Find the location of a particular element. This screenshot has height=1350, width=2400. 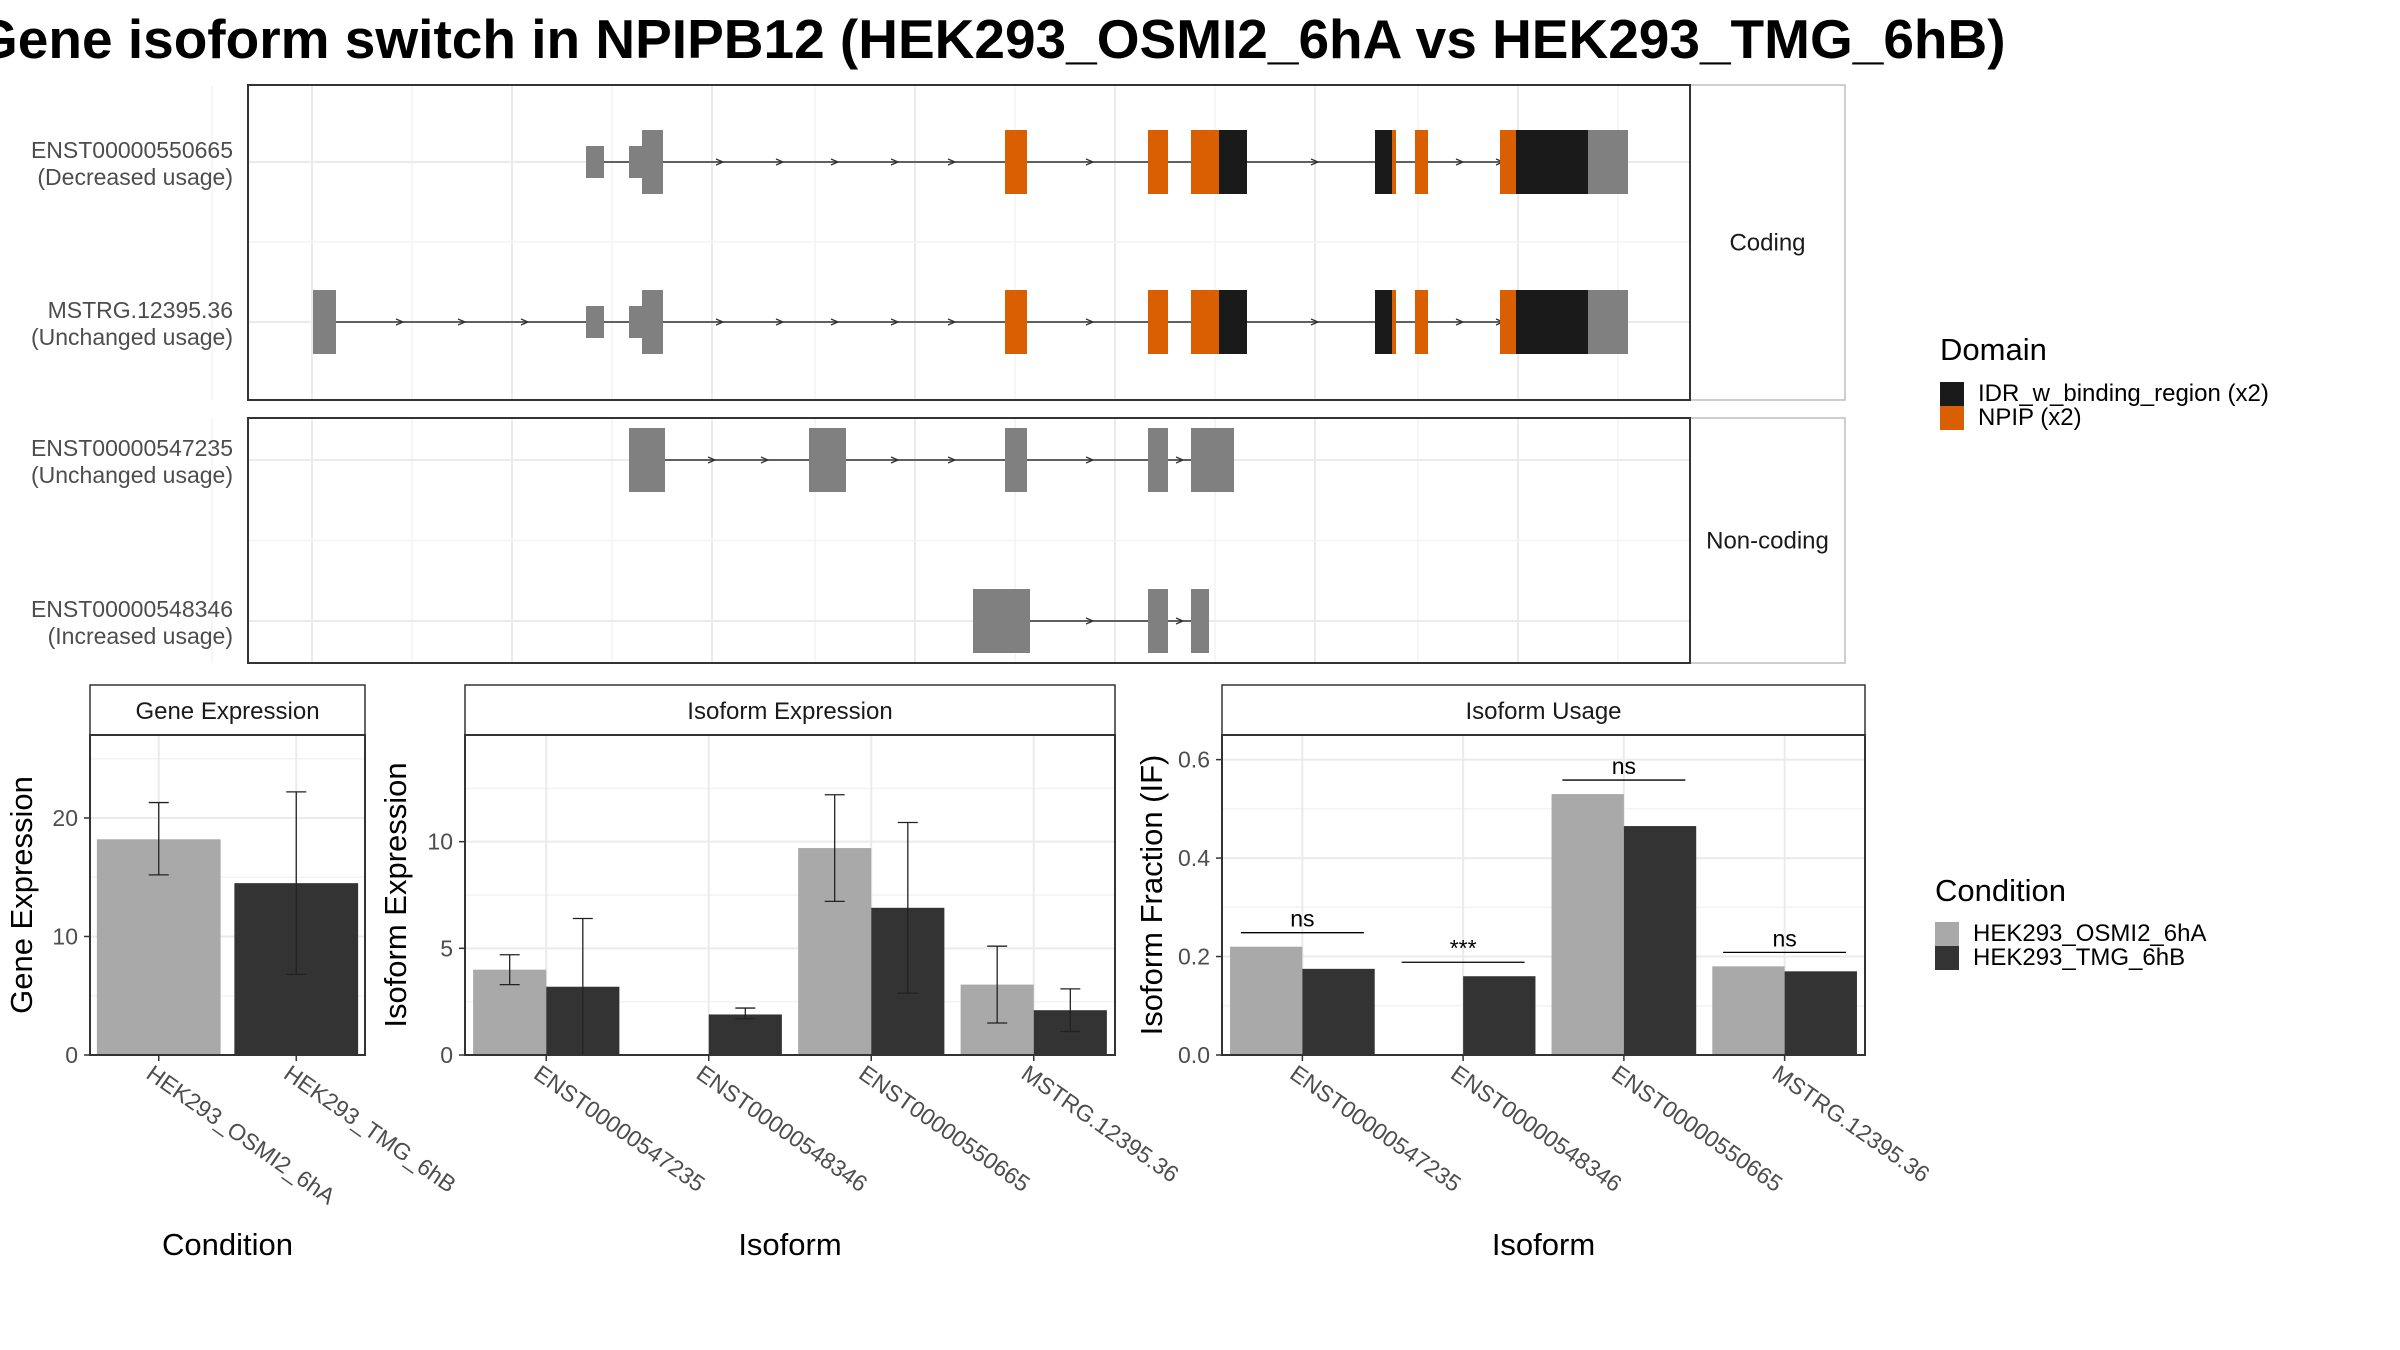

x-tick-label: ENST00000547235 is located at coordinates (1376, 1128).